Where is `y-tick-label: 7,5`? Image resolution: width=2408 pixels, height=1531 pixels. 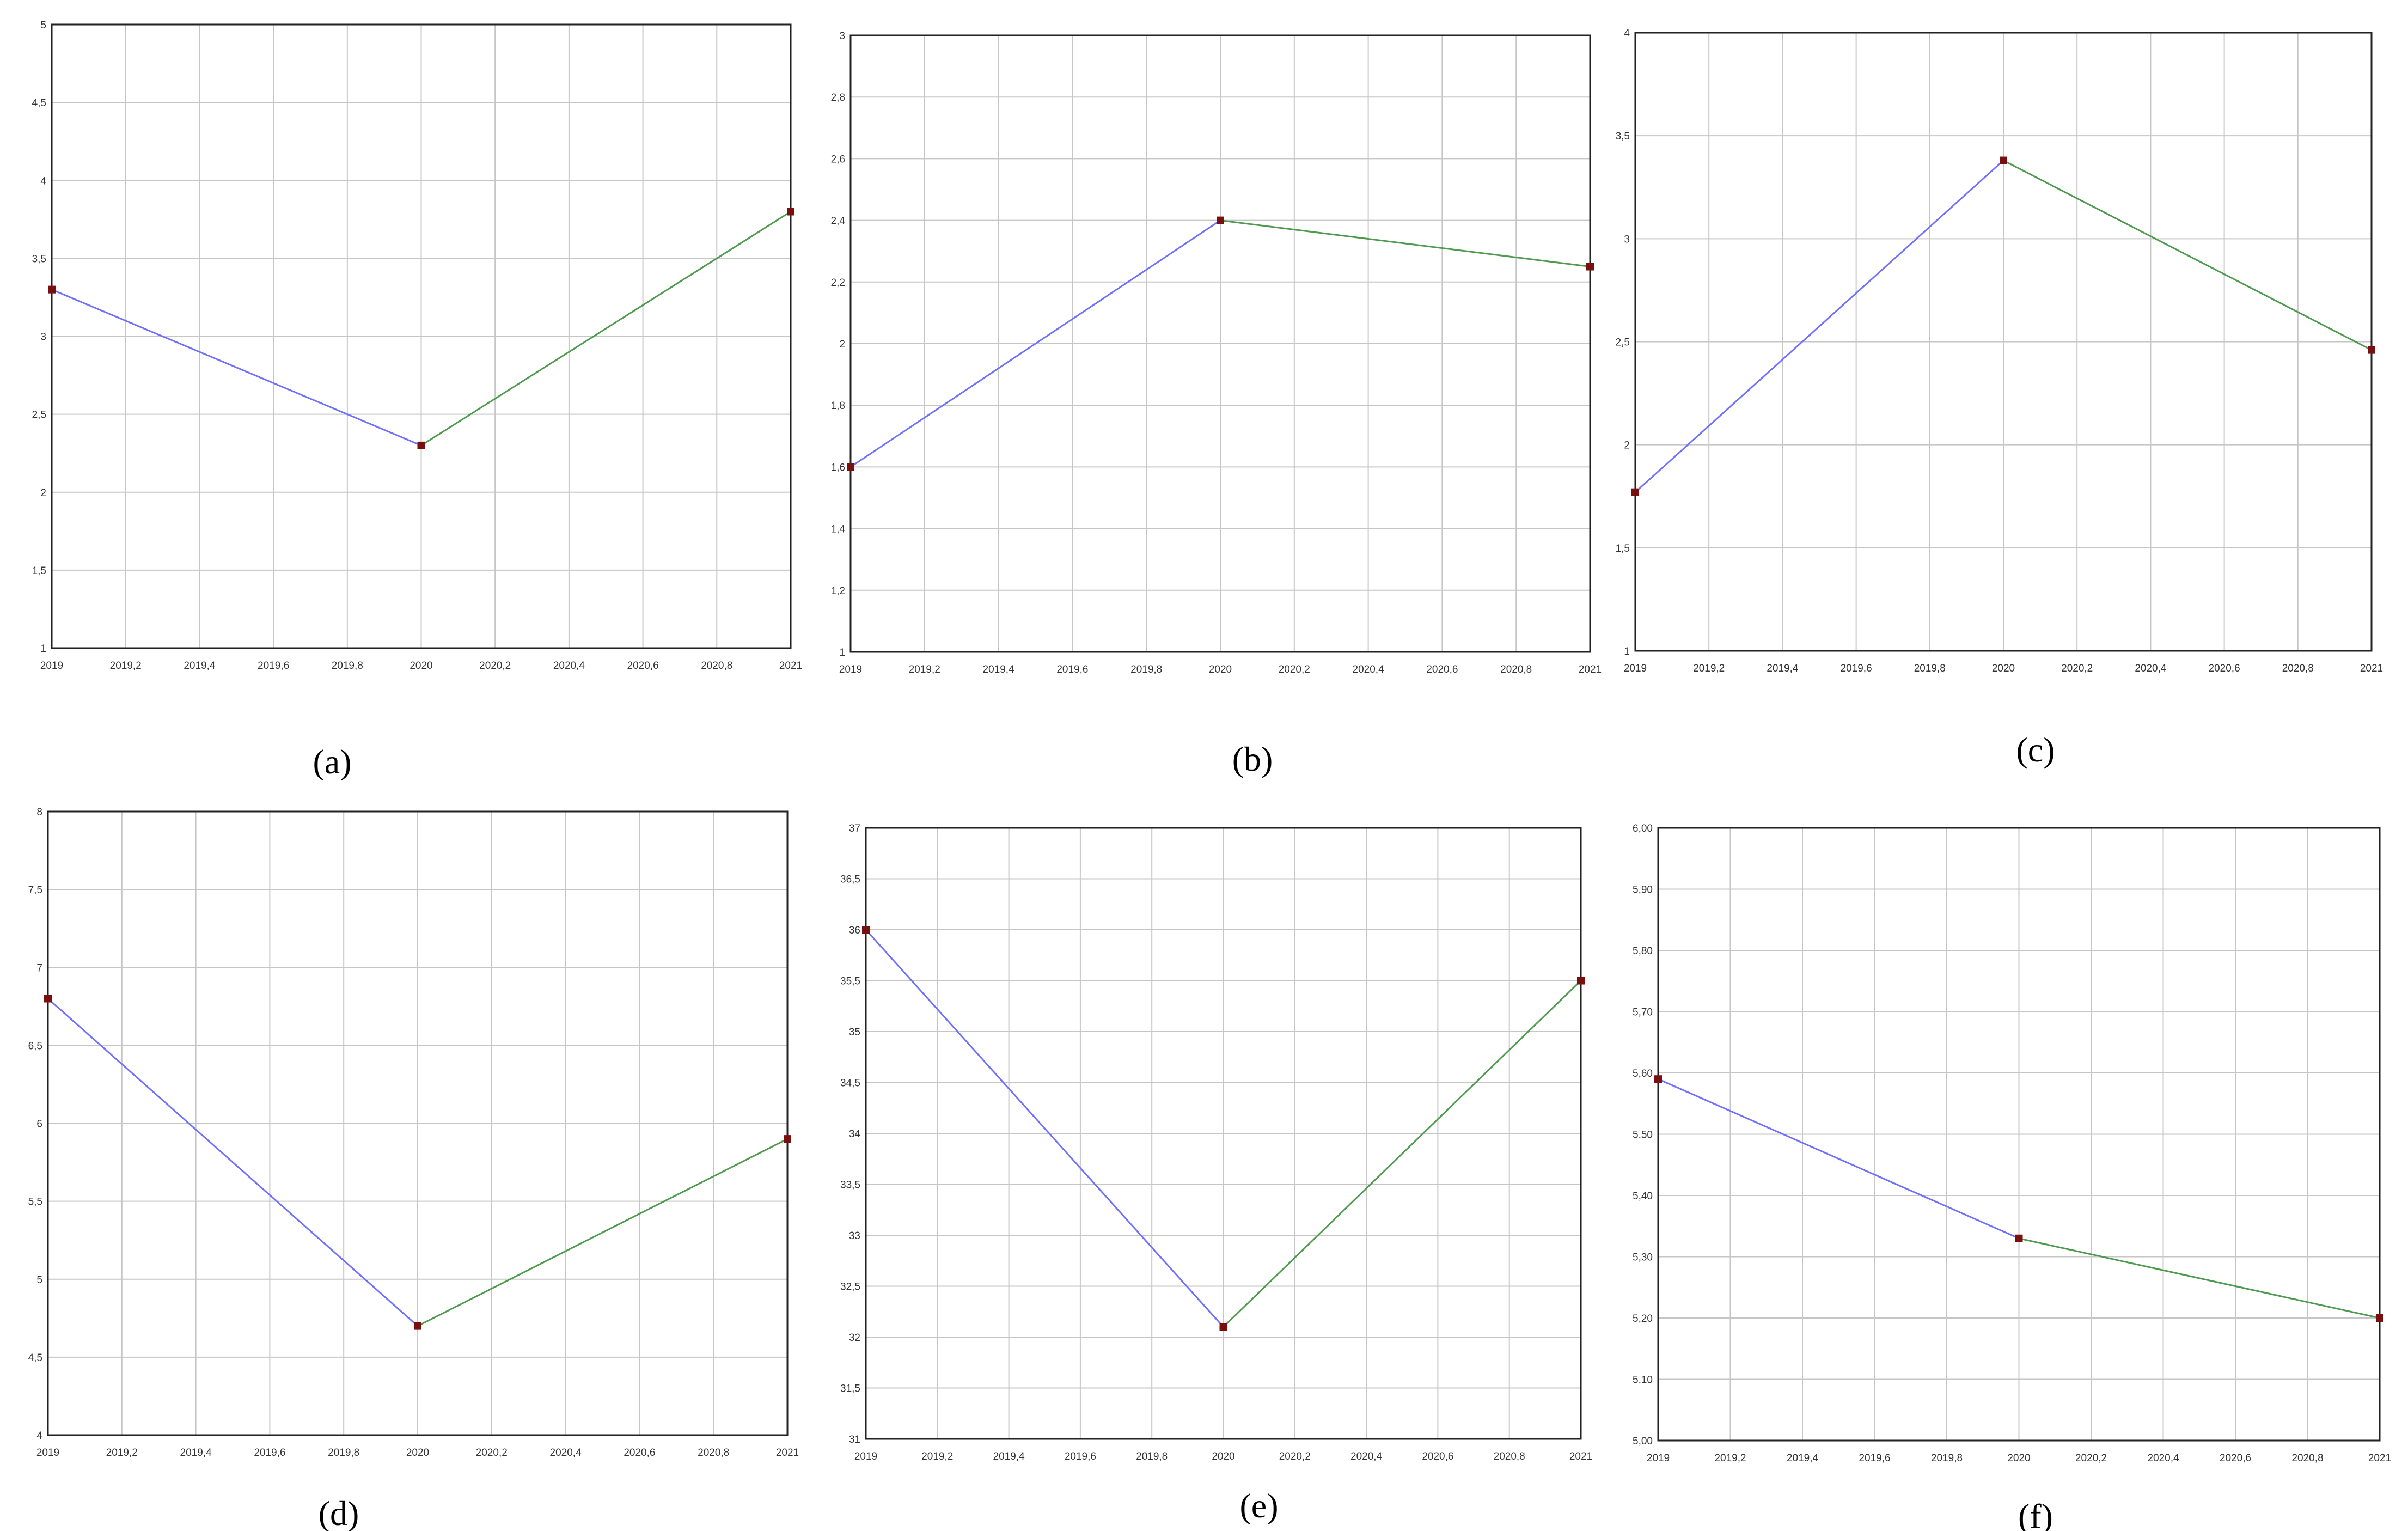 y-tick-label: 7,5 is located at coordinates (35, 890).